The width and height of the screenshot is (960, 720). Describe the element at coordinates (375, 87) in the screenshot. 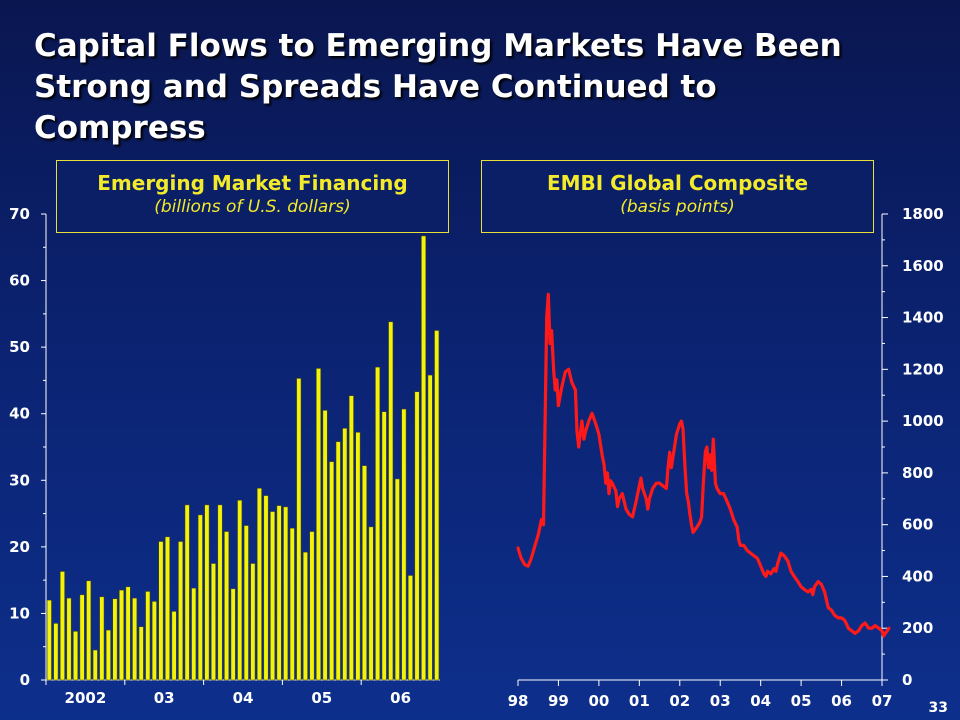

I see `slide-title-line: Strong and Spreads Have Continued to` at that location.